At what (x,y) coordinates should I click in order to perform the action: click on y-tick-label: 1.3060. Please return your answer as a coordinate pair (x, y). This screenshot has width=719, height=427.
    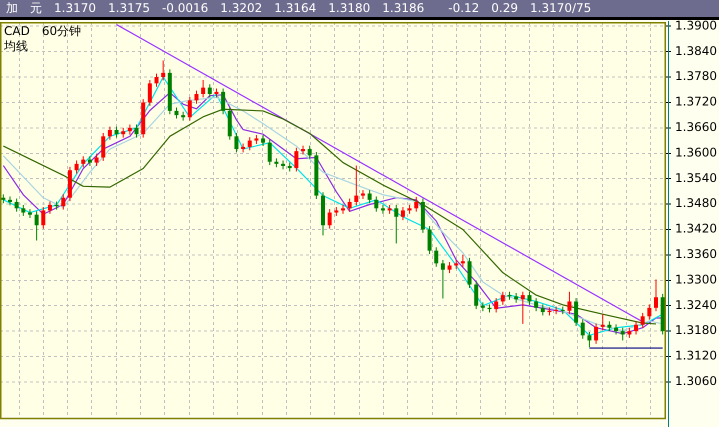
    Looking at the image, I should click on (696, 381).